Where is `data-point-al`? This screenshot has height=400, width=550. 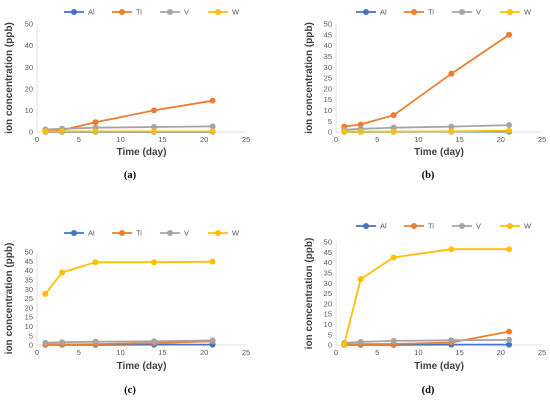 data-point-al is located at coordinates (509, 344).